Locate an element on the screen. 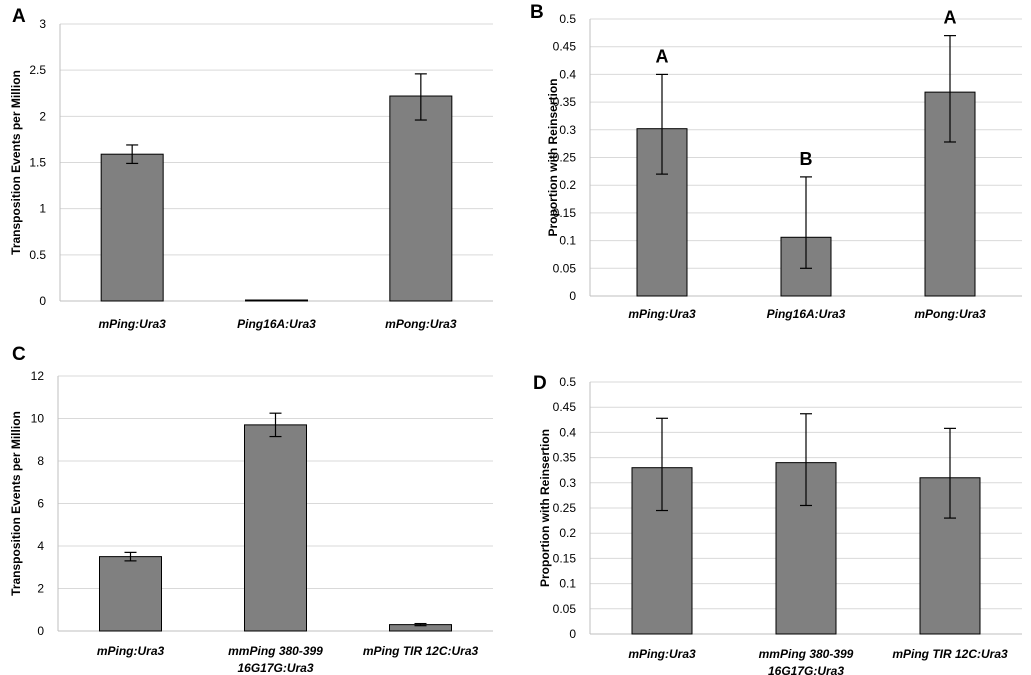 The height and width of the screenshot is (675, 1031). panel-label: A is located at coordinates (19, 16).